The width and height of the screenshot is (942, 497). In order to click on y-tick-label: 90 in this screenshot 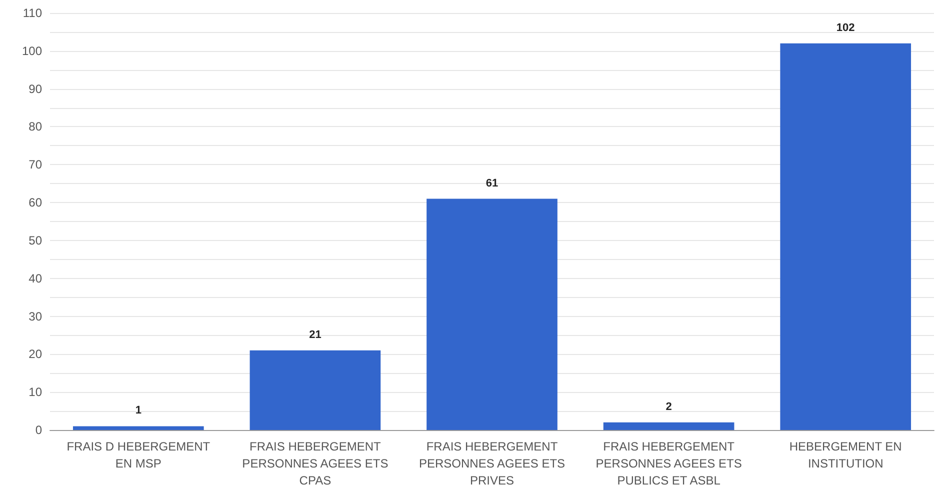, I will do `click(35, 89)`.